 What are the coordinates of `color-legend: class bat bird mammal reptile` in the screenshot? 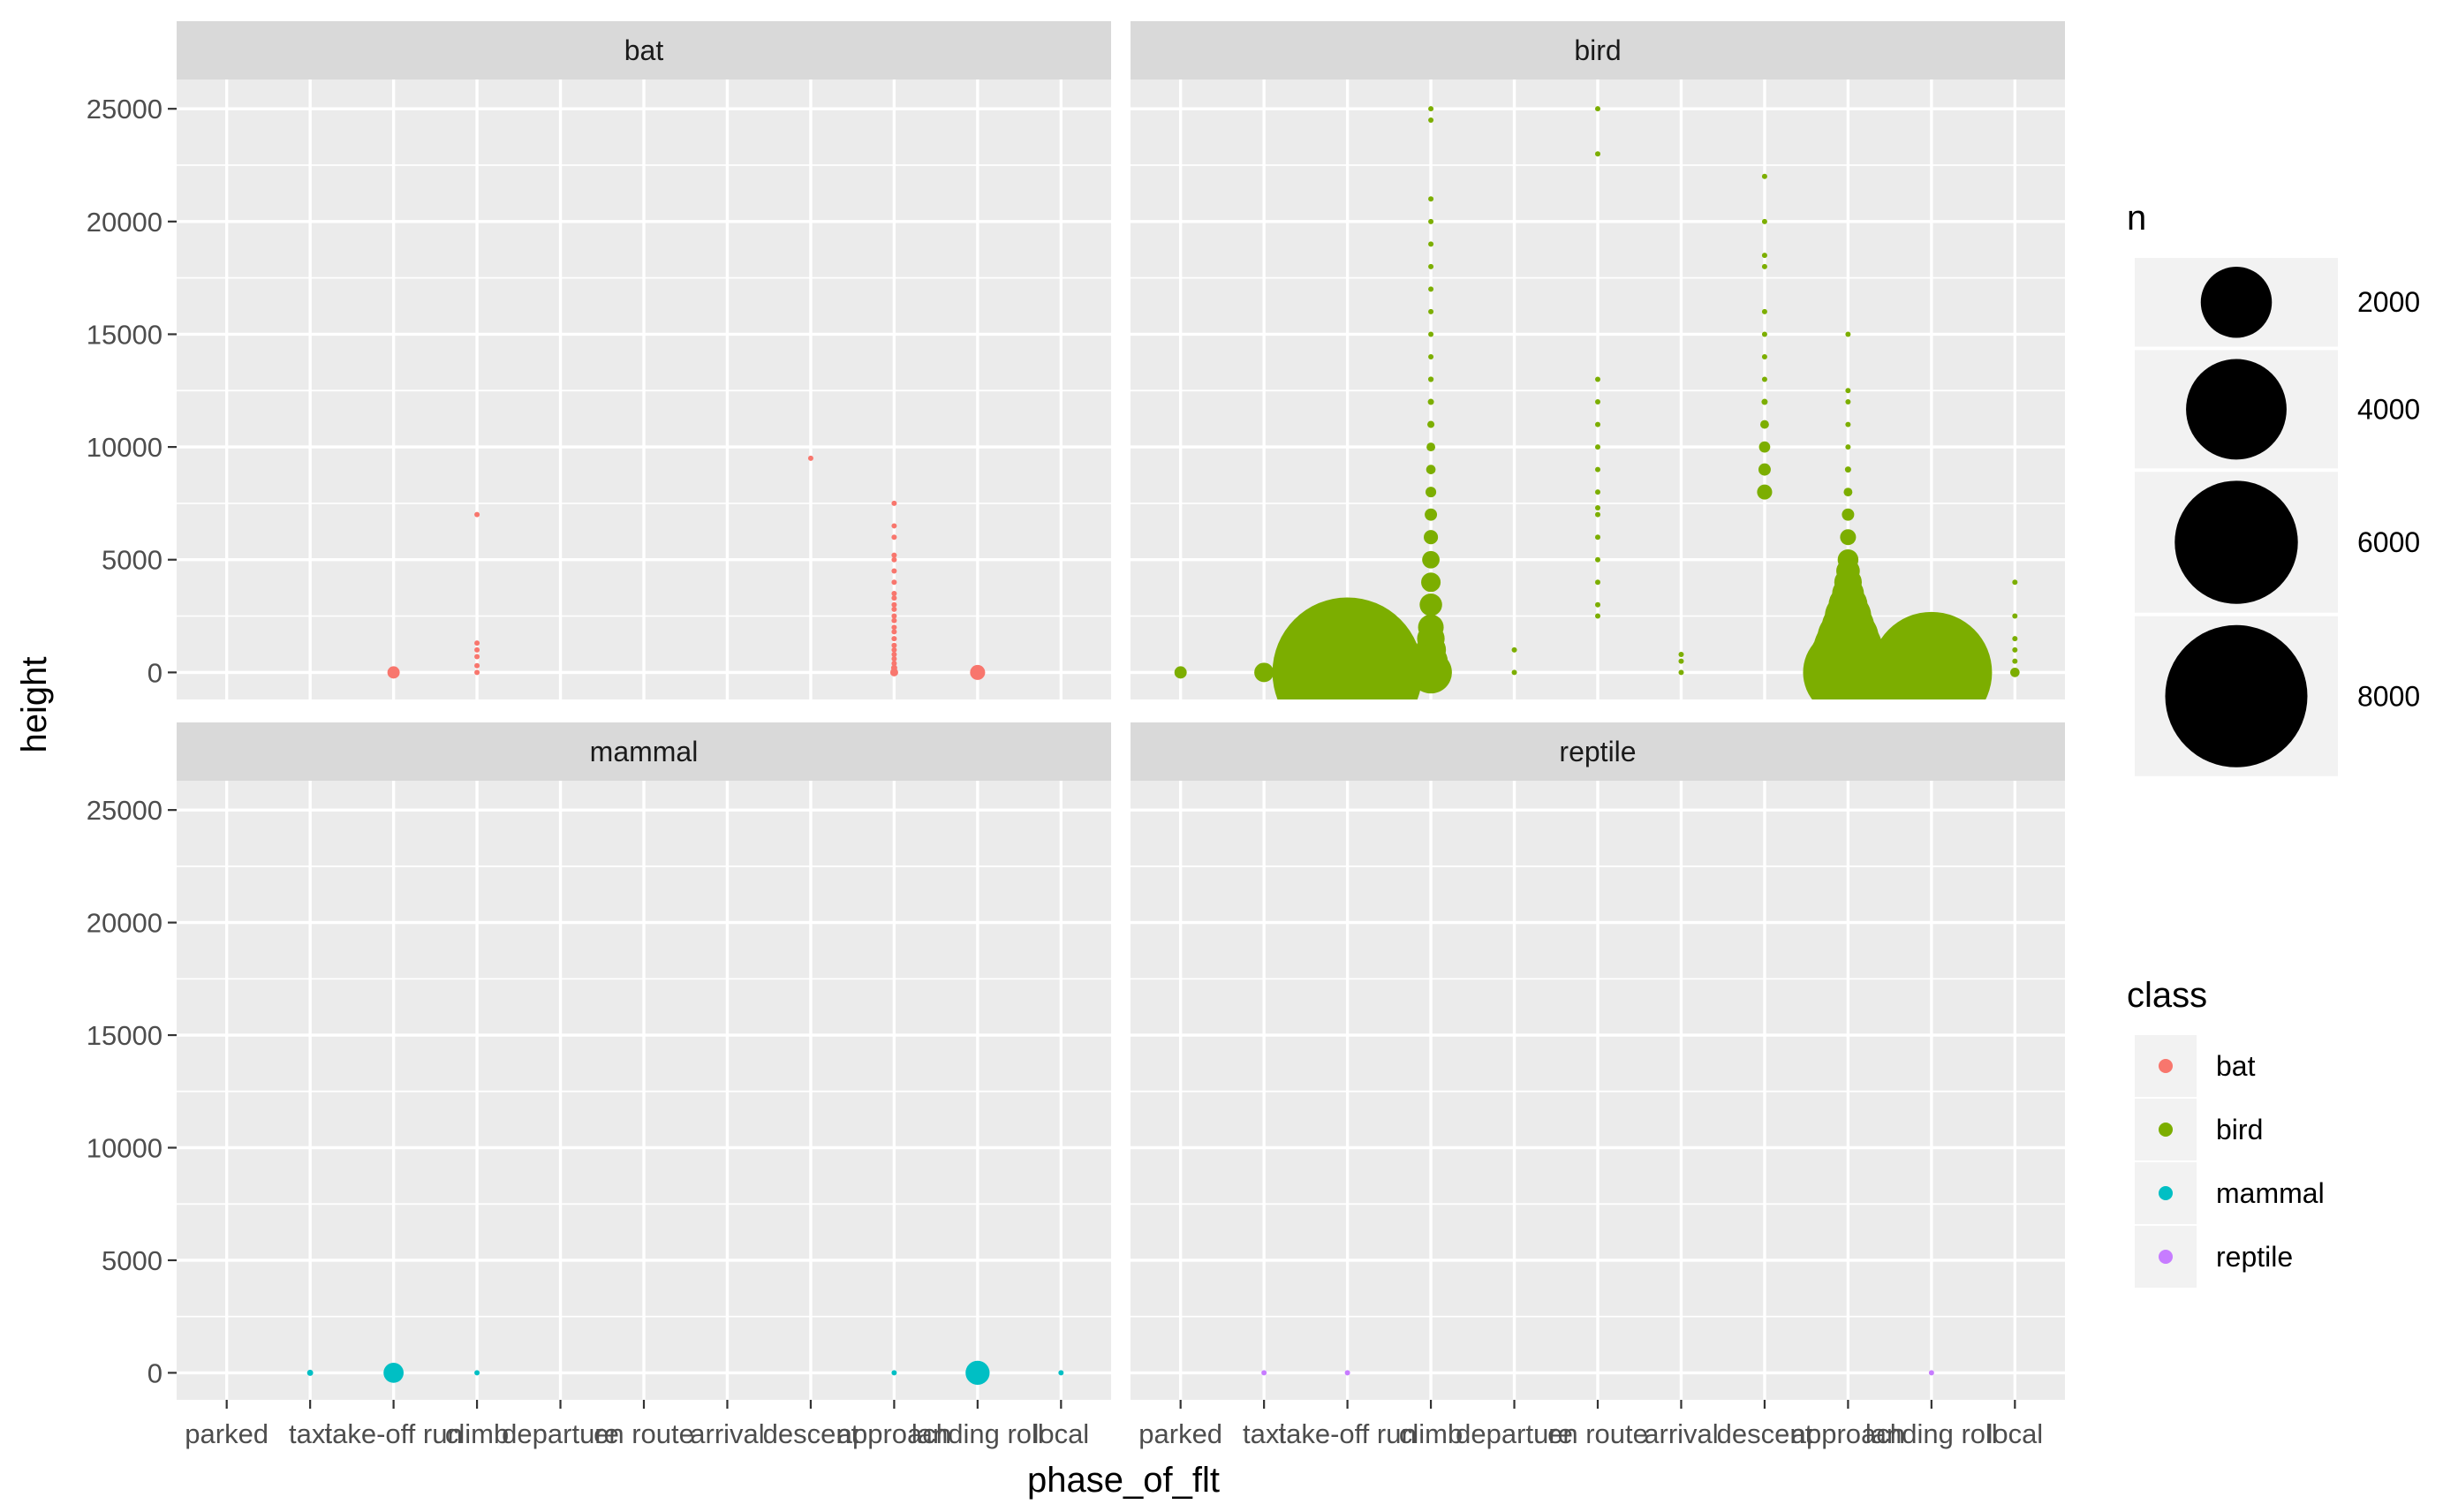 It's located at (2226, 1132).